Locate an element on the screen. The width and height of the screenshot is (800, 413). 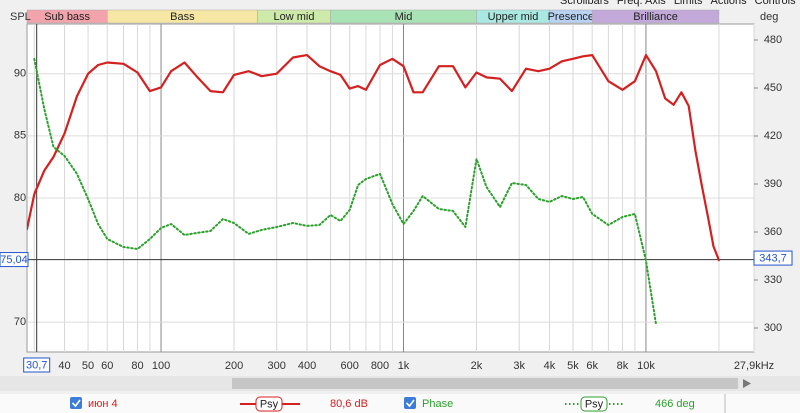
menu-item: Controls is located at coordinates (775, 3).